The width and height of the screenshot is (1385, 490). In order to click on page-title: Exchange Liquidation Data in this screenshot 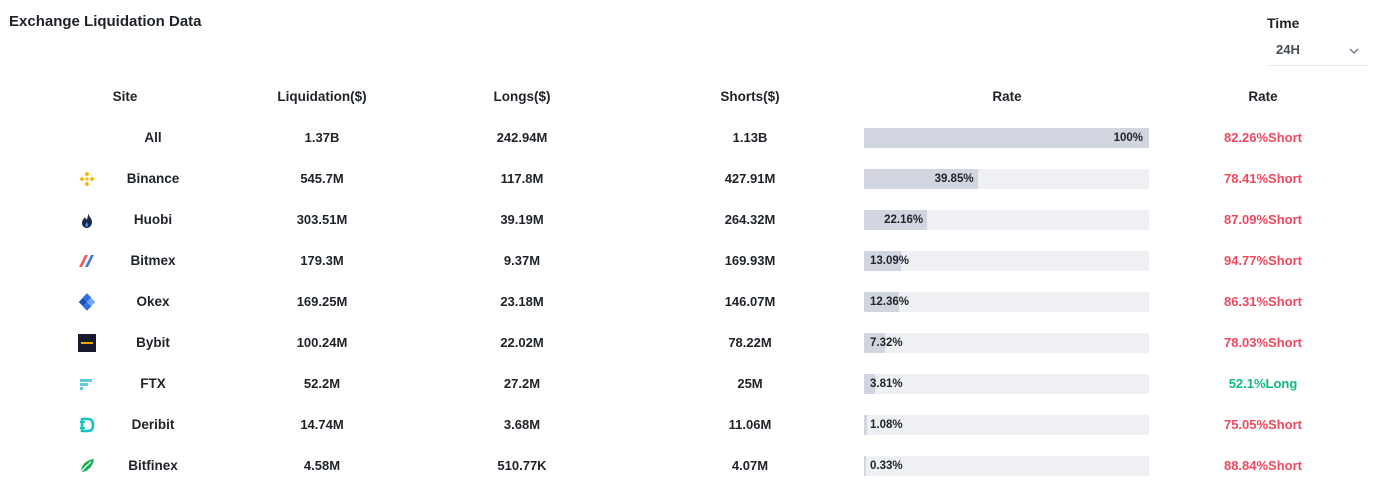, I will do `click(105, 21)`.